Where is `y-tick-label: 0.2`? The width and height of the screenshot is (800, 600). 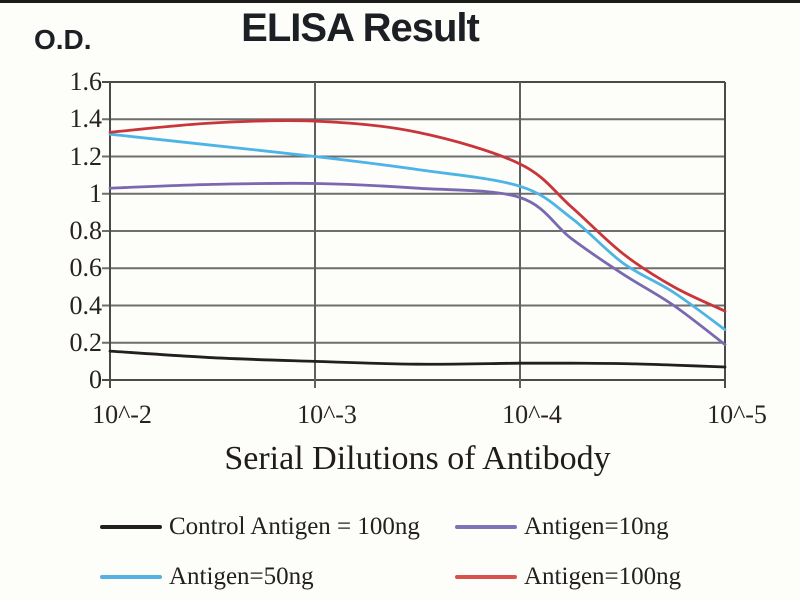
y-tick-label: 0.2 is located at coordinates (86, 342).